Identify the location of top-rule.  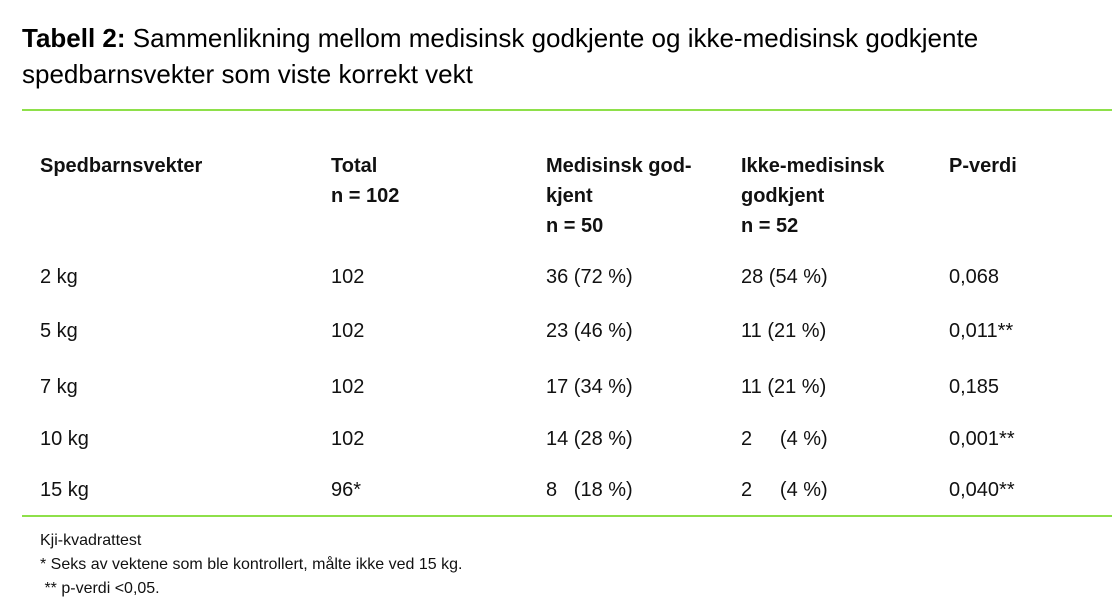
(567, 110).